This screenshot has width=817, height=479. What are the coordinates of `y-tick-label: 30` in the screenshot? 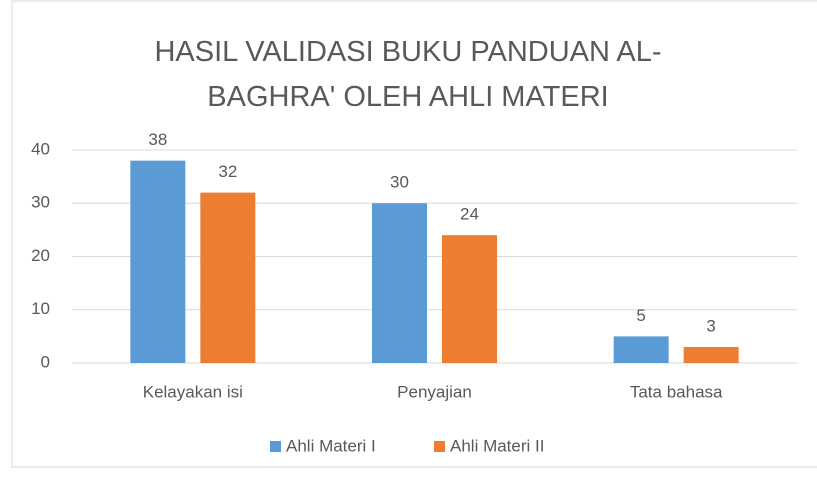 It's located at (40, 202).